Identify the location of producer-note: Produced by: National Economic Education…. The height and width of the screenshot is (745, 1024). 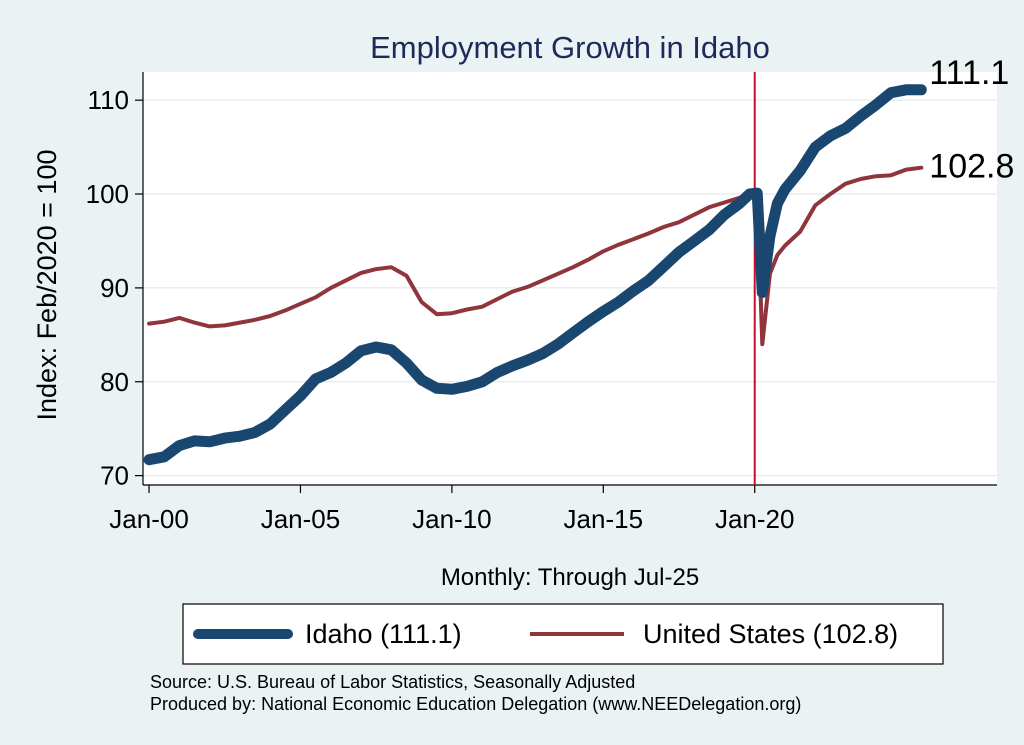
(475, 704).